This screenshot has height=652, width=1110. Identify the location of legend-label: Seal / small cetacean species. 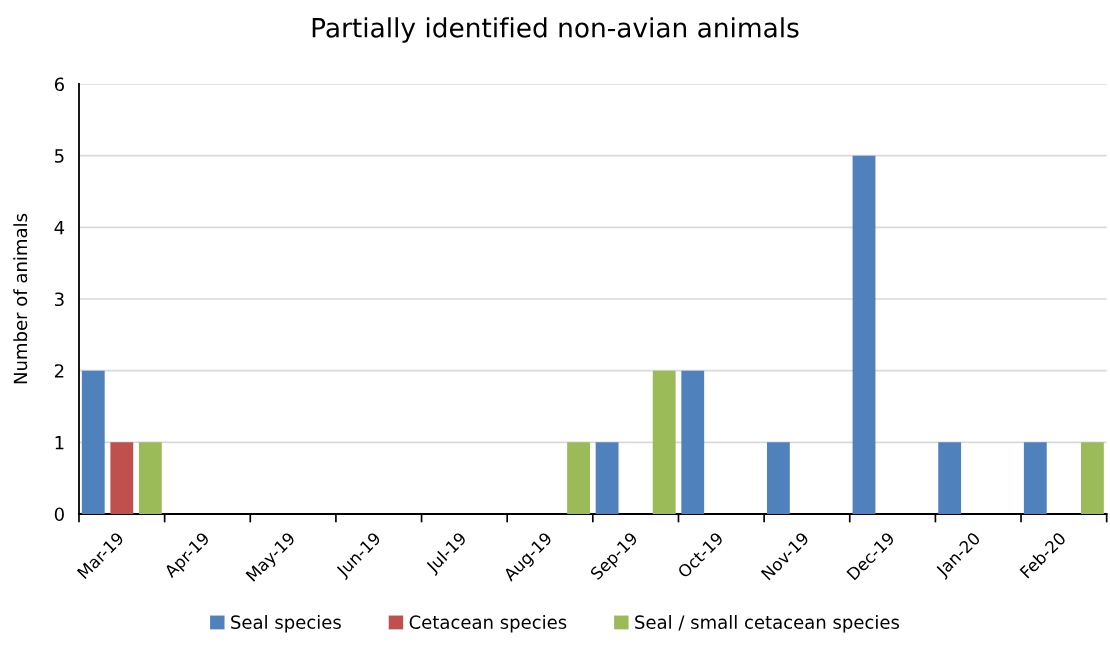
(767, 624).